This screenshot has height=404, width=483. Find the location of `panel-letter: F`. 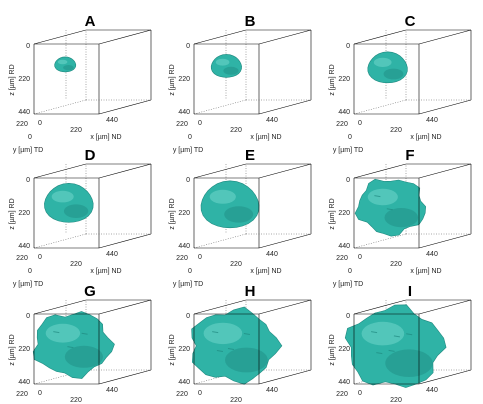

panel-letter: F is located at coordinates (409, 155).